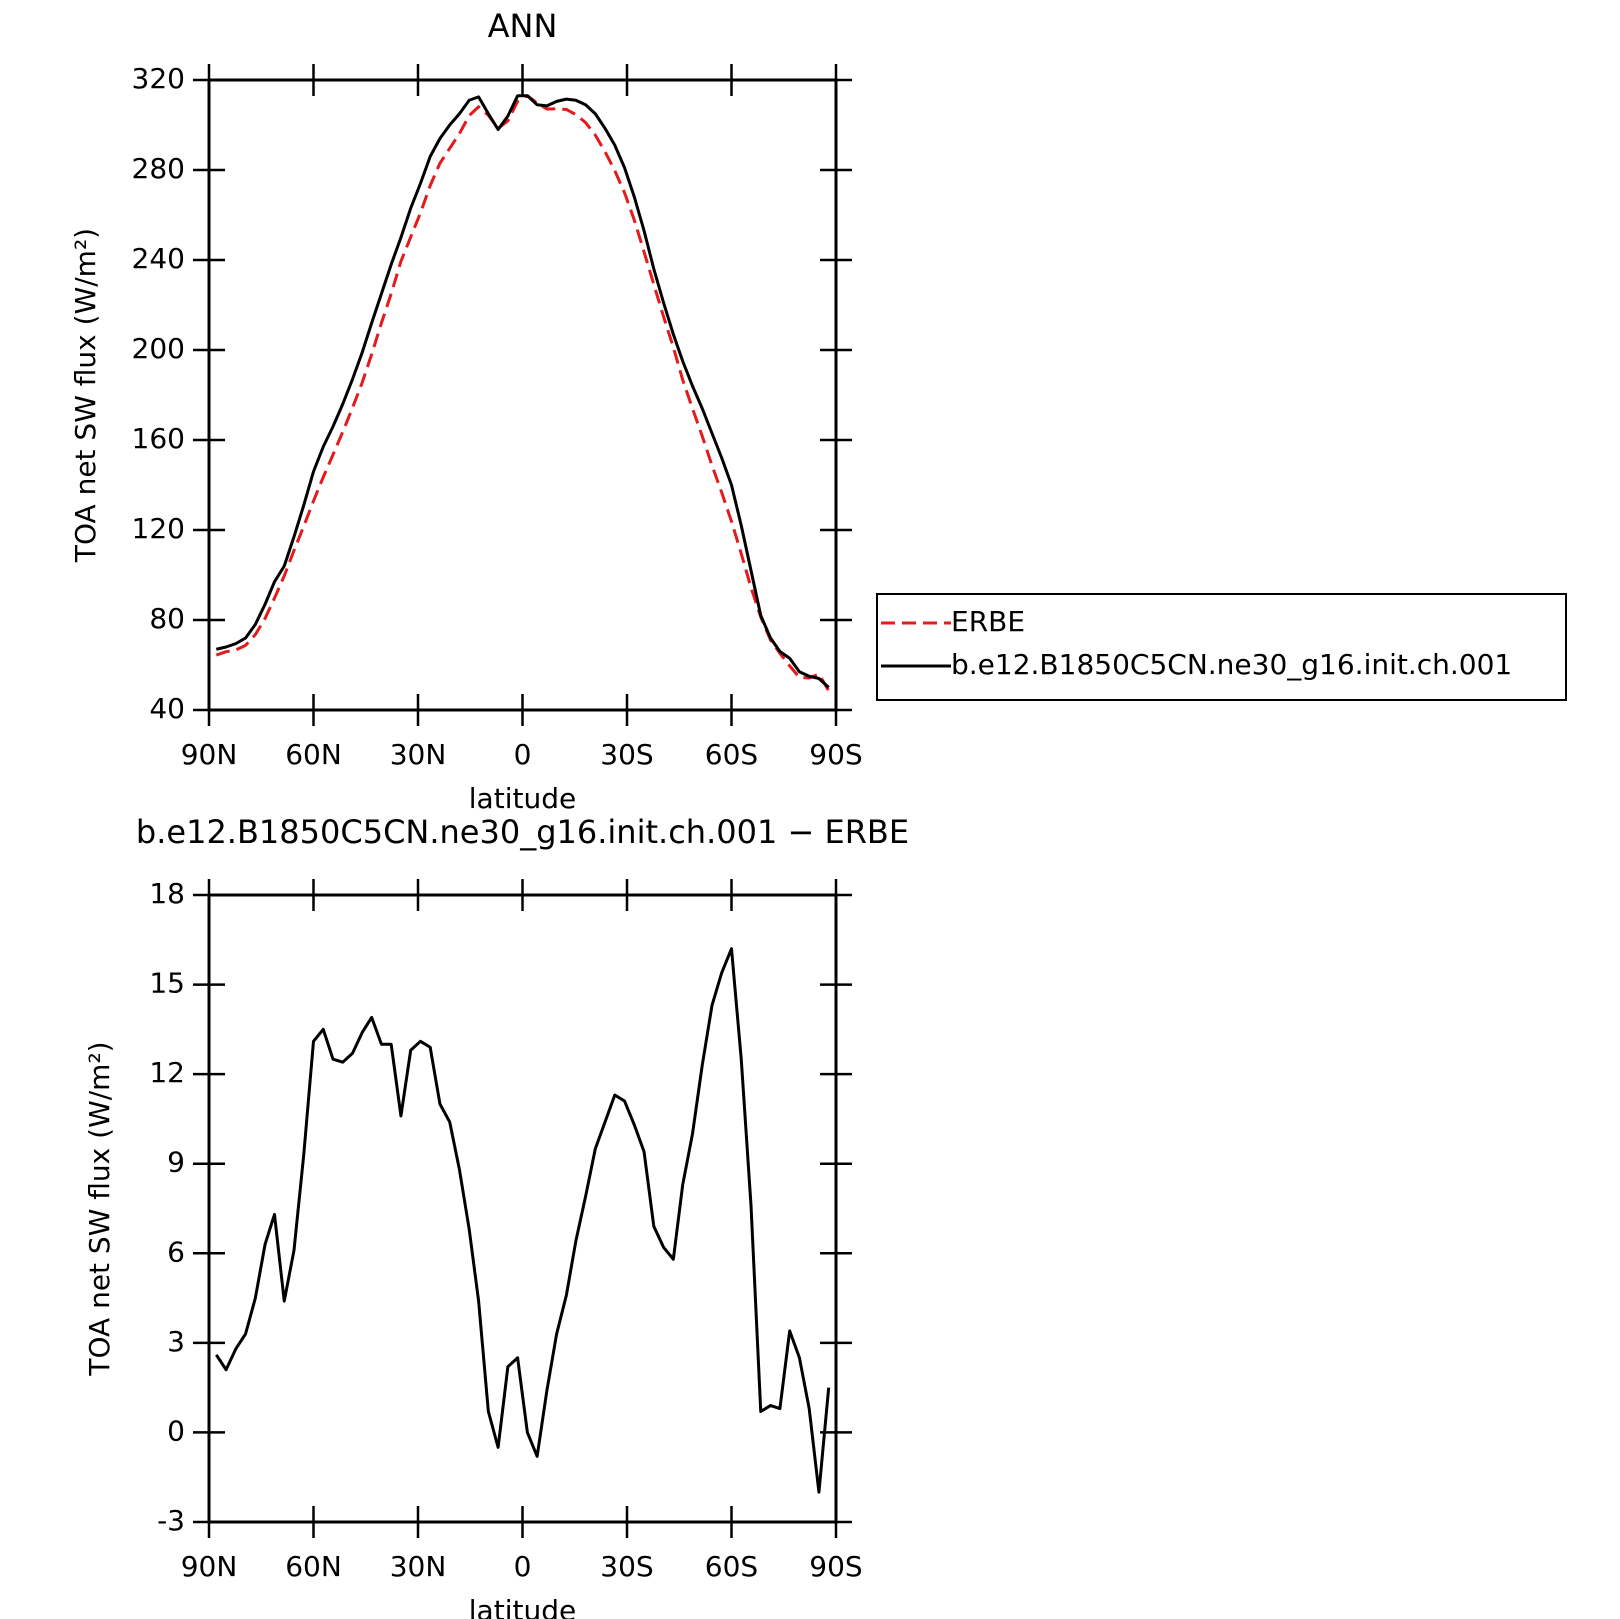 Image resolution: width=1620 pixels, height=1619 pixels. Describe the element at coordinates (176, 1251) in the screenshot. I see `y-tick-label: 6` at that location.